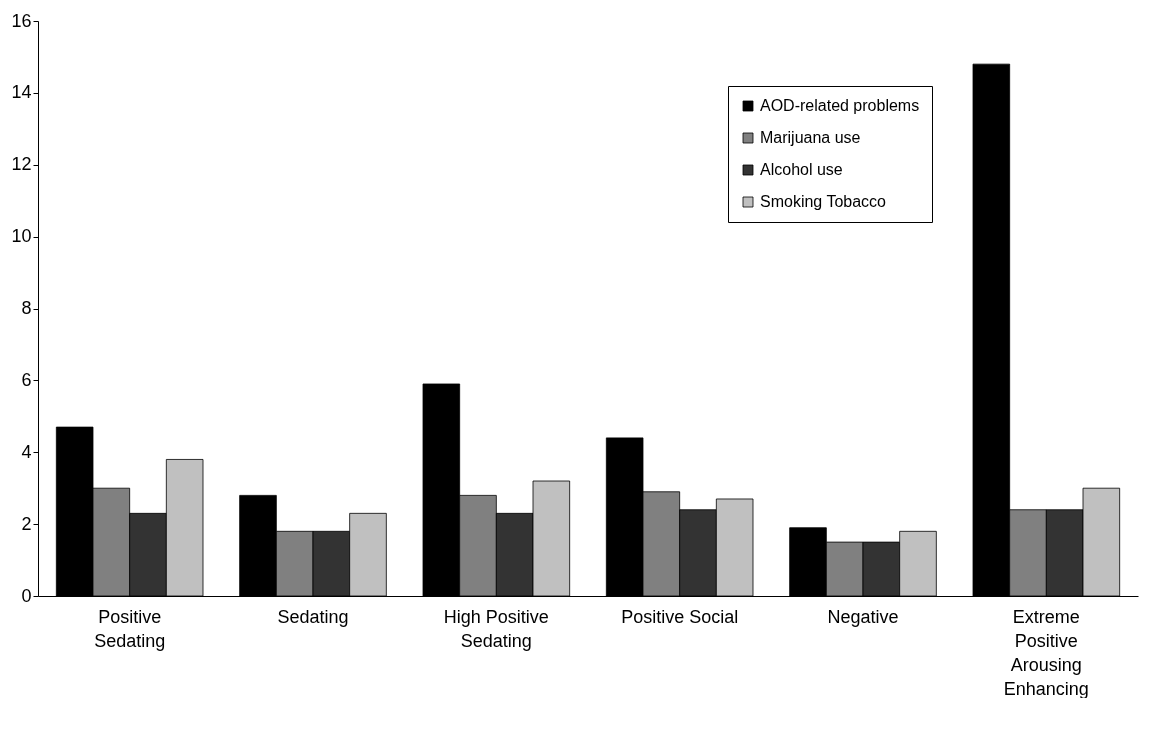  What do you see at coordinates (26, 308) in the screenshot?
I see `y-tick-label: 8` at bounding box center [26, 308].